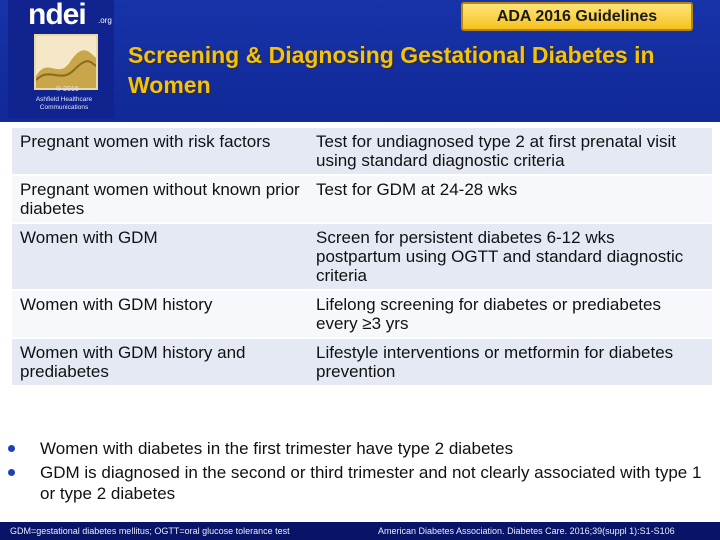 This screenshot has height=540, width=720. Describe the element at coordinates (64, 103) in the screenshot. I see `logo-owner: Ashfield Healthcare Communications` at that location.